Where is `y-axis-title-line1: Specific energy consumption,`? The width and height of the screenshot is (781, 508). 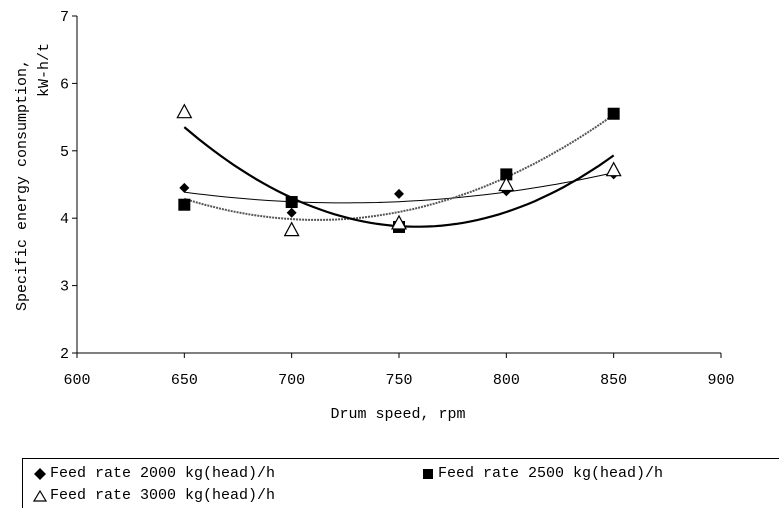 y-axis-title-line1: Specific energy consumption, is located at coordinates (22, 185).